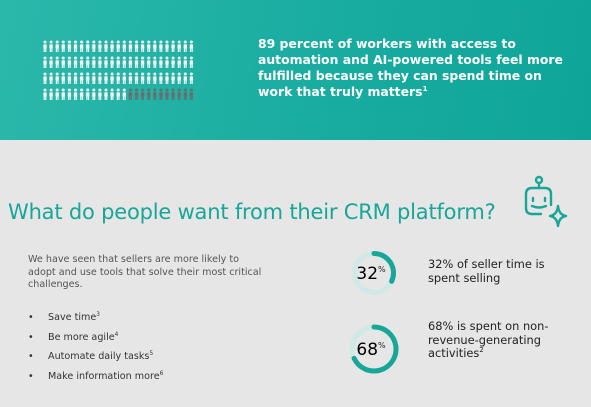 The image size is (591, 407). Describe the element at coordinates (367, 274) in the screenshot. I see `donut-value: 32` at that location.